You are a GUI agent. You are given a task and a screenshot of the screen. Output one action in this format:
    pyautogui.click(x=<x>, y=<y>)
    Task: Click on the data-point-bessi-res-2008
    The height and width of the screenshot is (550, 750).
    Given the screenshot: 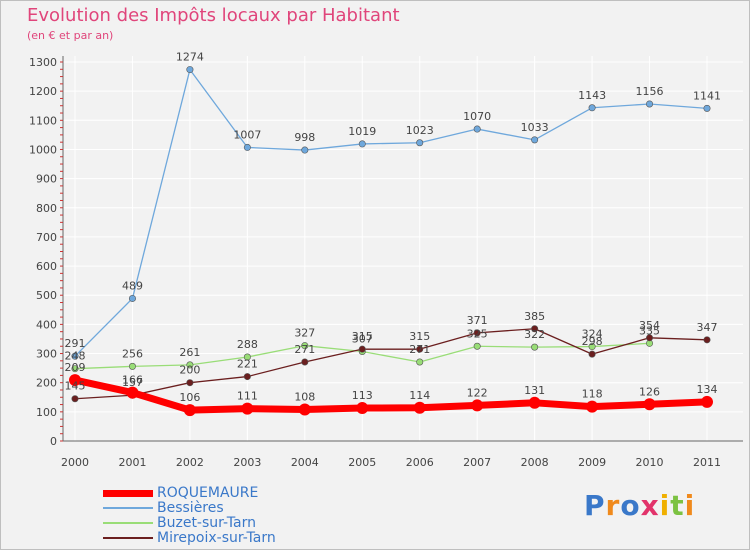 What is the action you would take?
    pyautogui.click(x=535, y=140)
    